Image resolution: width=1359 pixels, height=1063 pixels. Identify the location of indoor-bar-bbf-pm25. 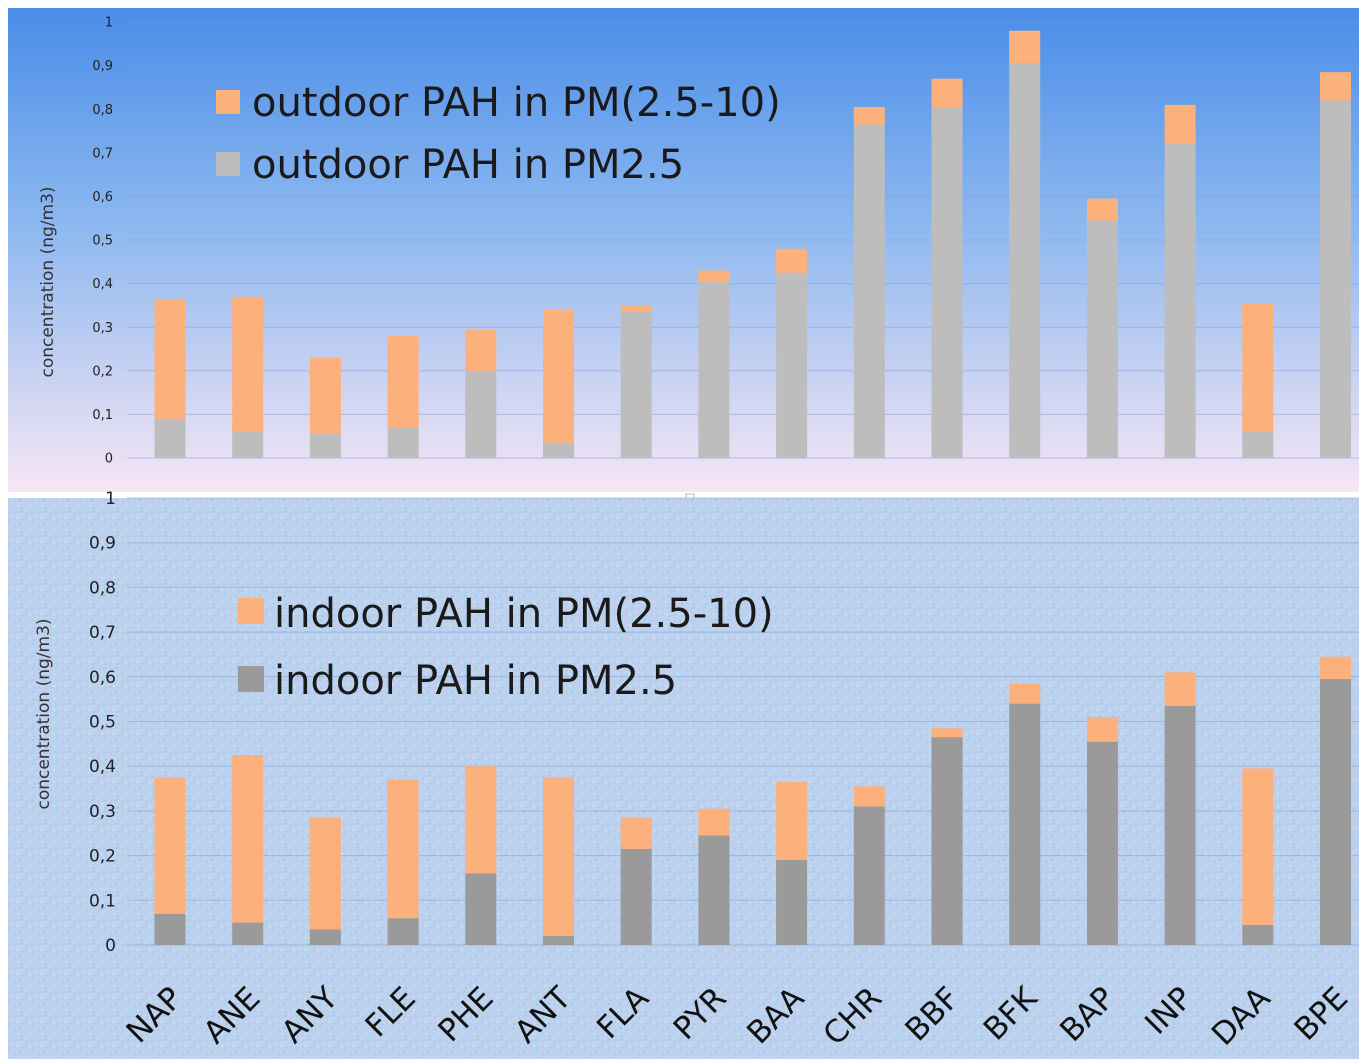
(947, 841).